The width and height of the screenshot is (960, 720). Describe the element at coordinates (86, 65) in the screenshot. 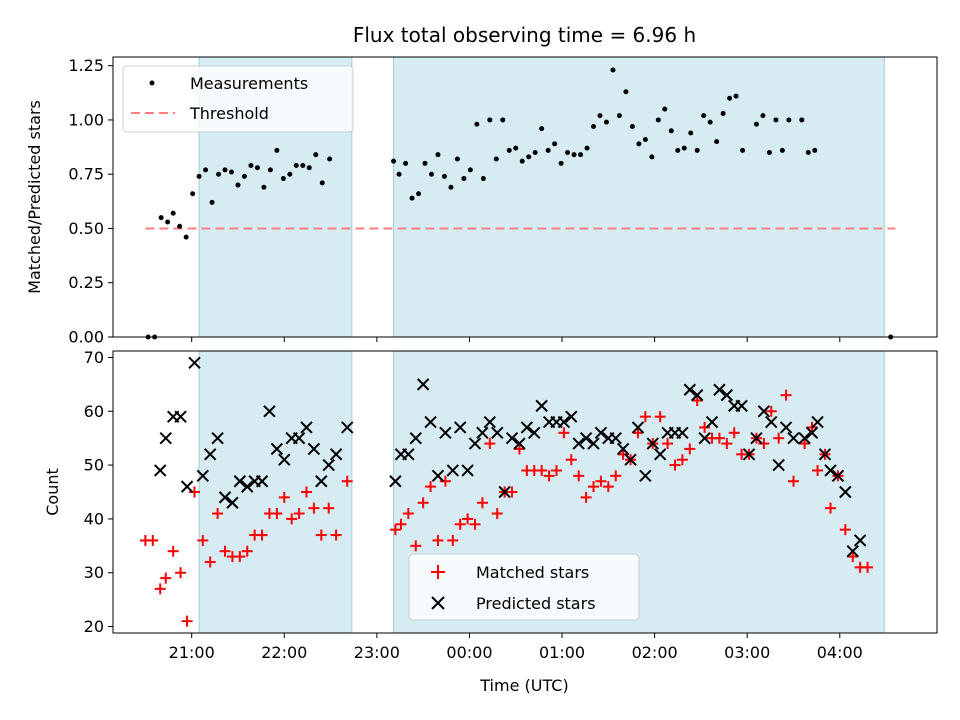

I see `top-y-tick-label: 1.25` at that location.